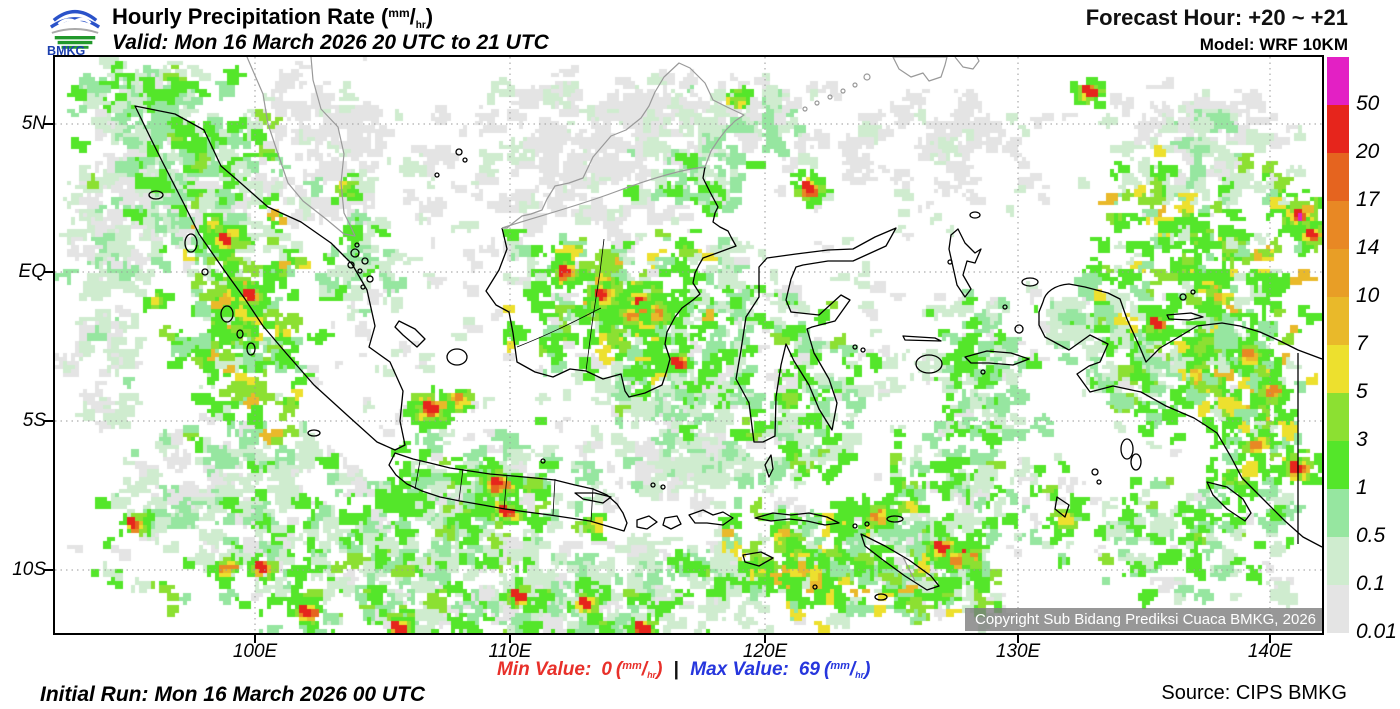 The width and height of the screenshot is (1400, 709). Describe the element at coordinates (816, 335) in the screenshot. I see `sulawesi-coast` at that location.